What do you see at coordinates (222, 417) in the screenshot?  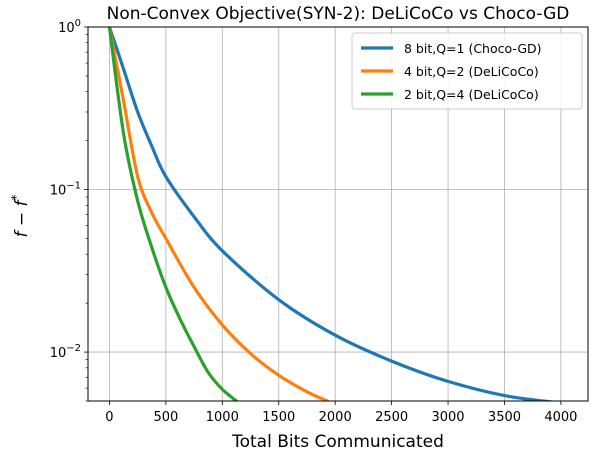 I see `x-tick-label: 1000` at bounding box center [222, 417].